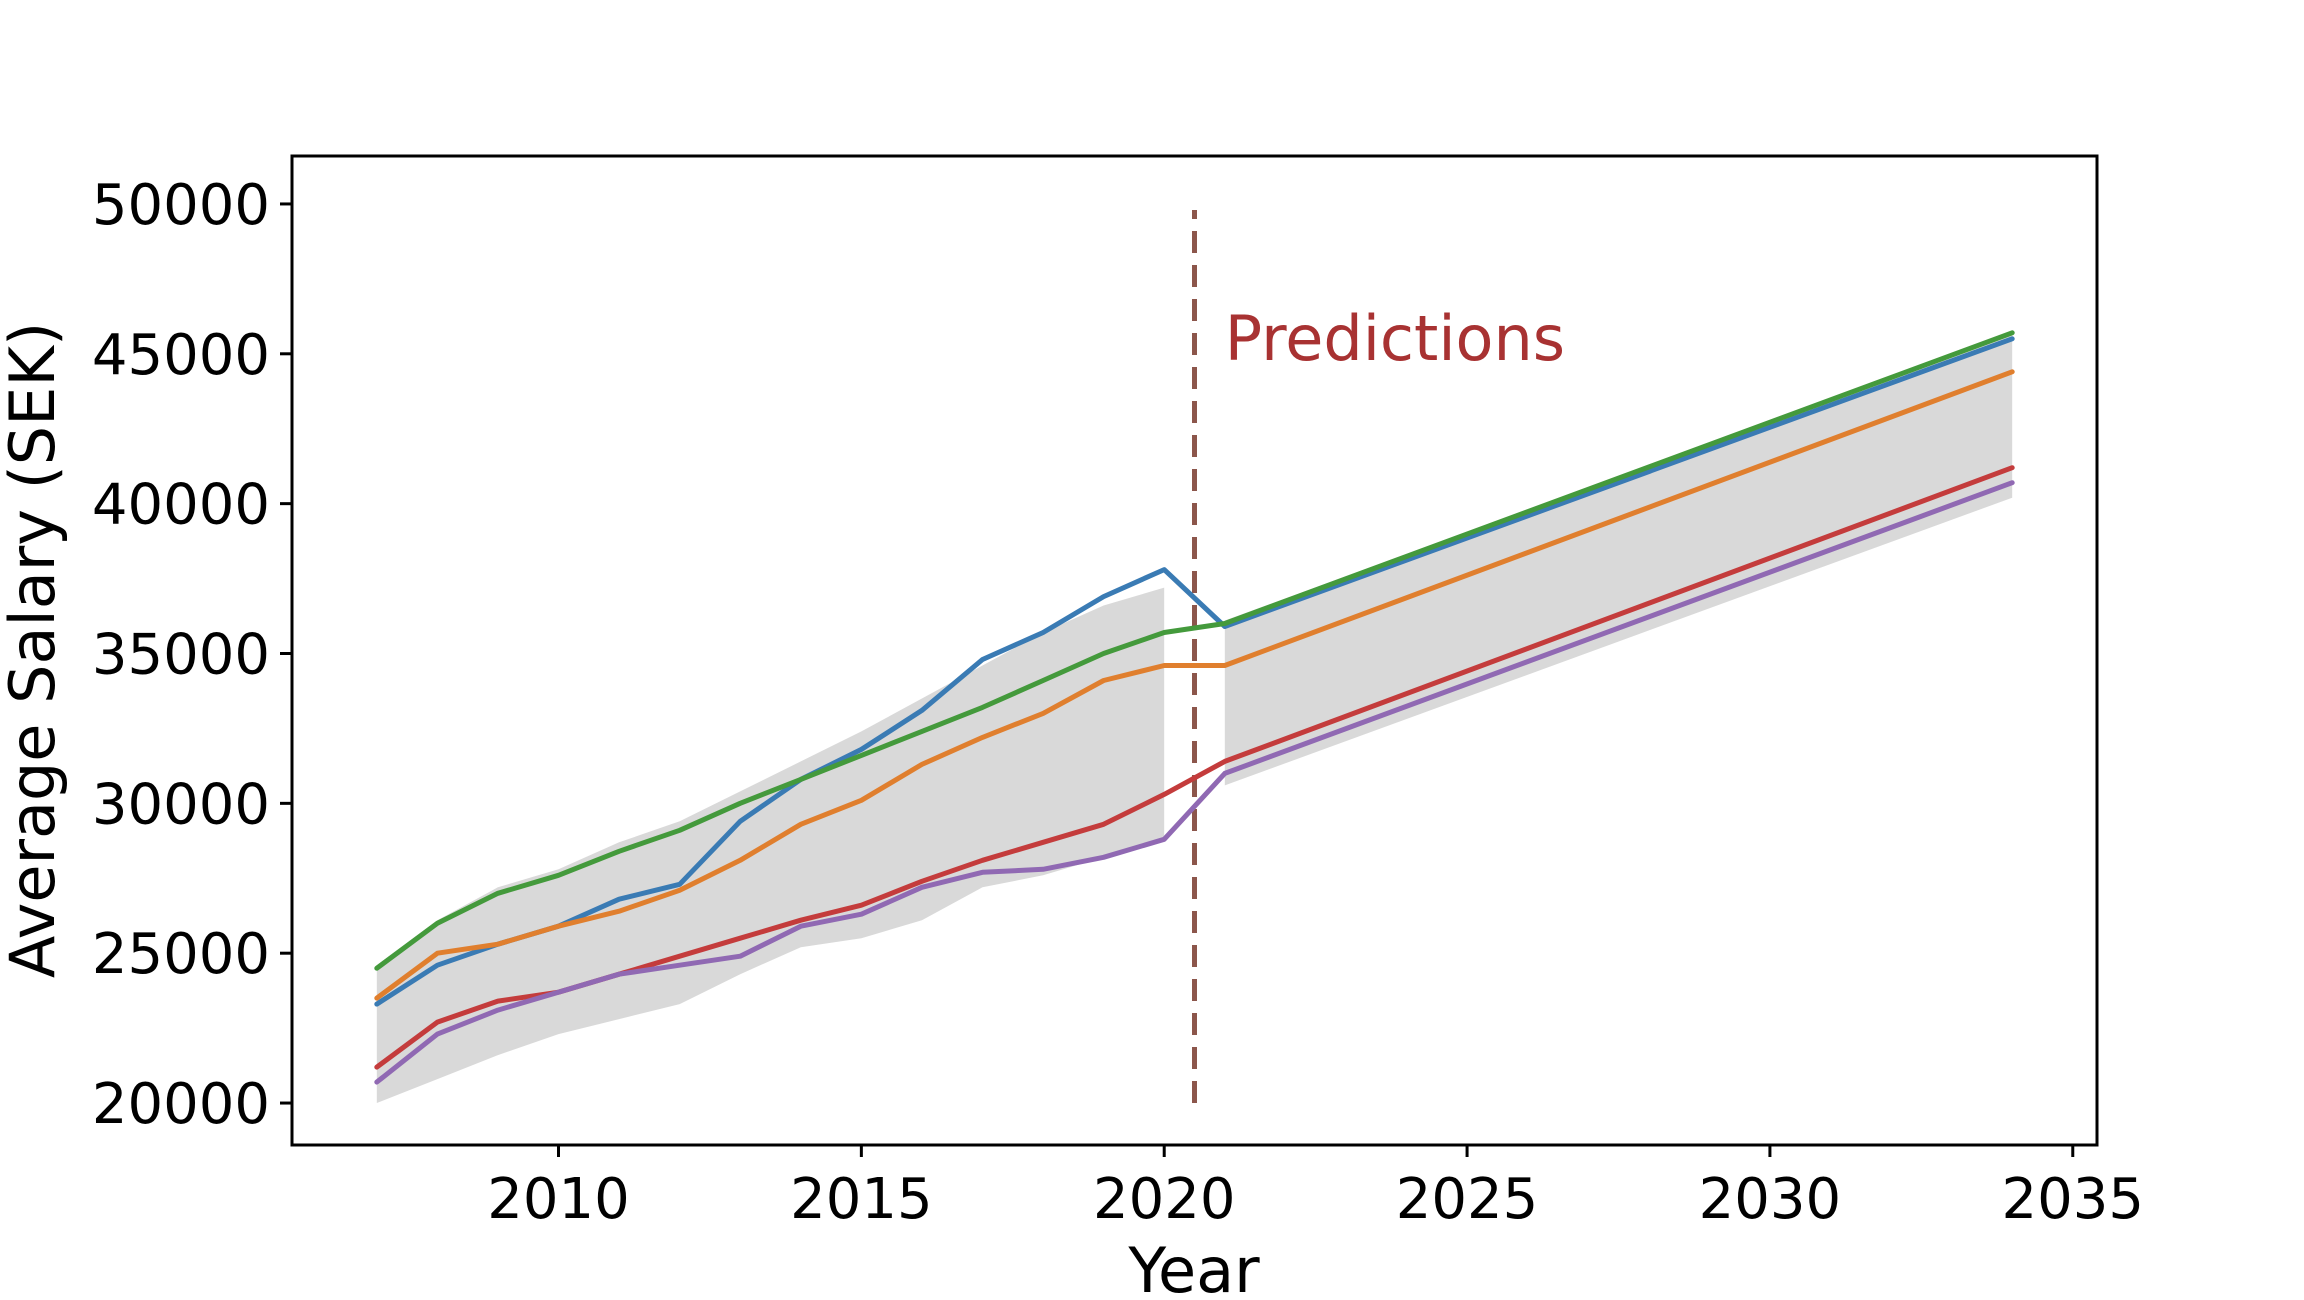 The image size is (2304, 1300). Describe the element at coordinates (34, 650) in the screenshot. I see `y-axis-label: Average Salary (SEK)` at that location.